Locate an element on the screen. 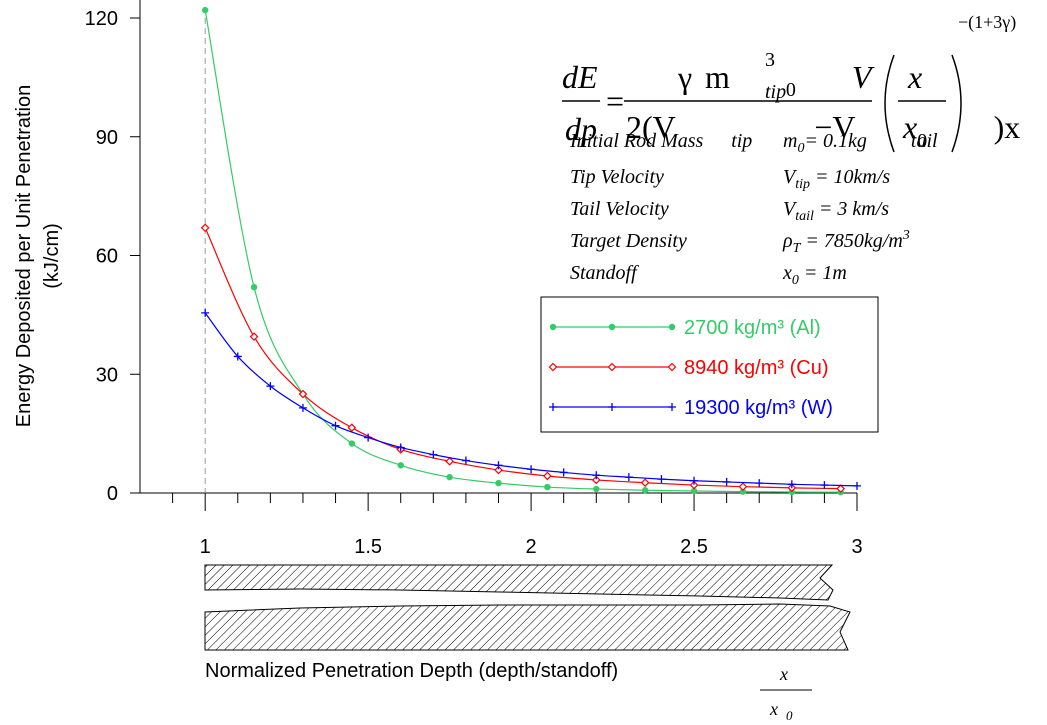 The height and width of the screenshot is (725, 1047). parameter-symbol: V is located at coordinates (790, 209).